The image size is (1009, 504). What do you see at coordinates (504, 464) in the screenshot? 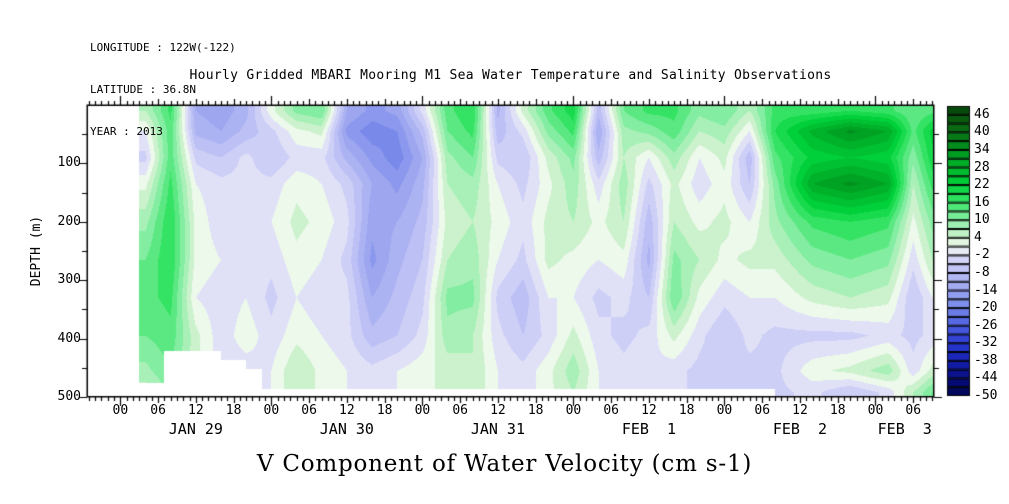
I see `colorbar-variable-title: V Component of Water Velocity (cm s-1)` at bounding box center [504, 464].